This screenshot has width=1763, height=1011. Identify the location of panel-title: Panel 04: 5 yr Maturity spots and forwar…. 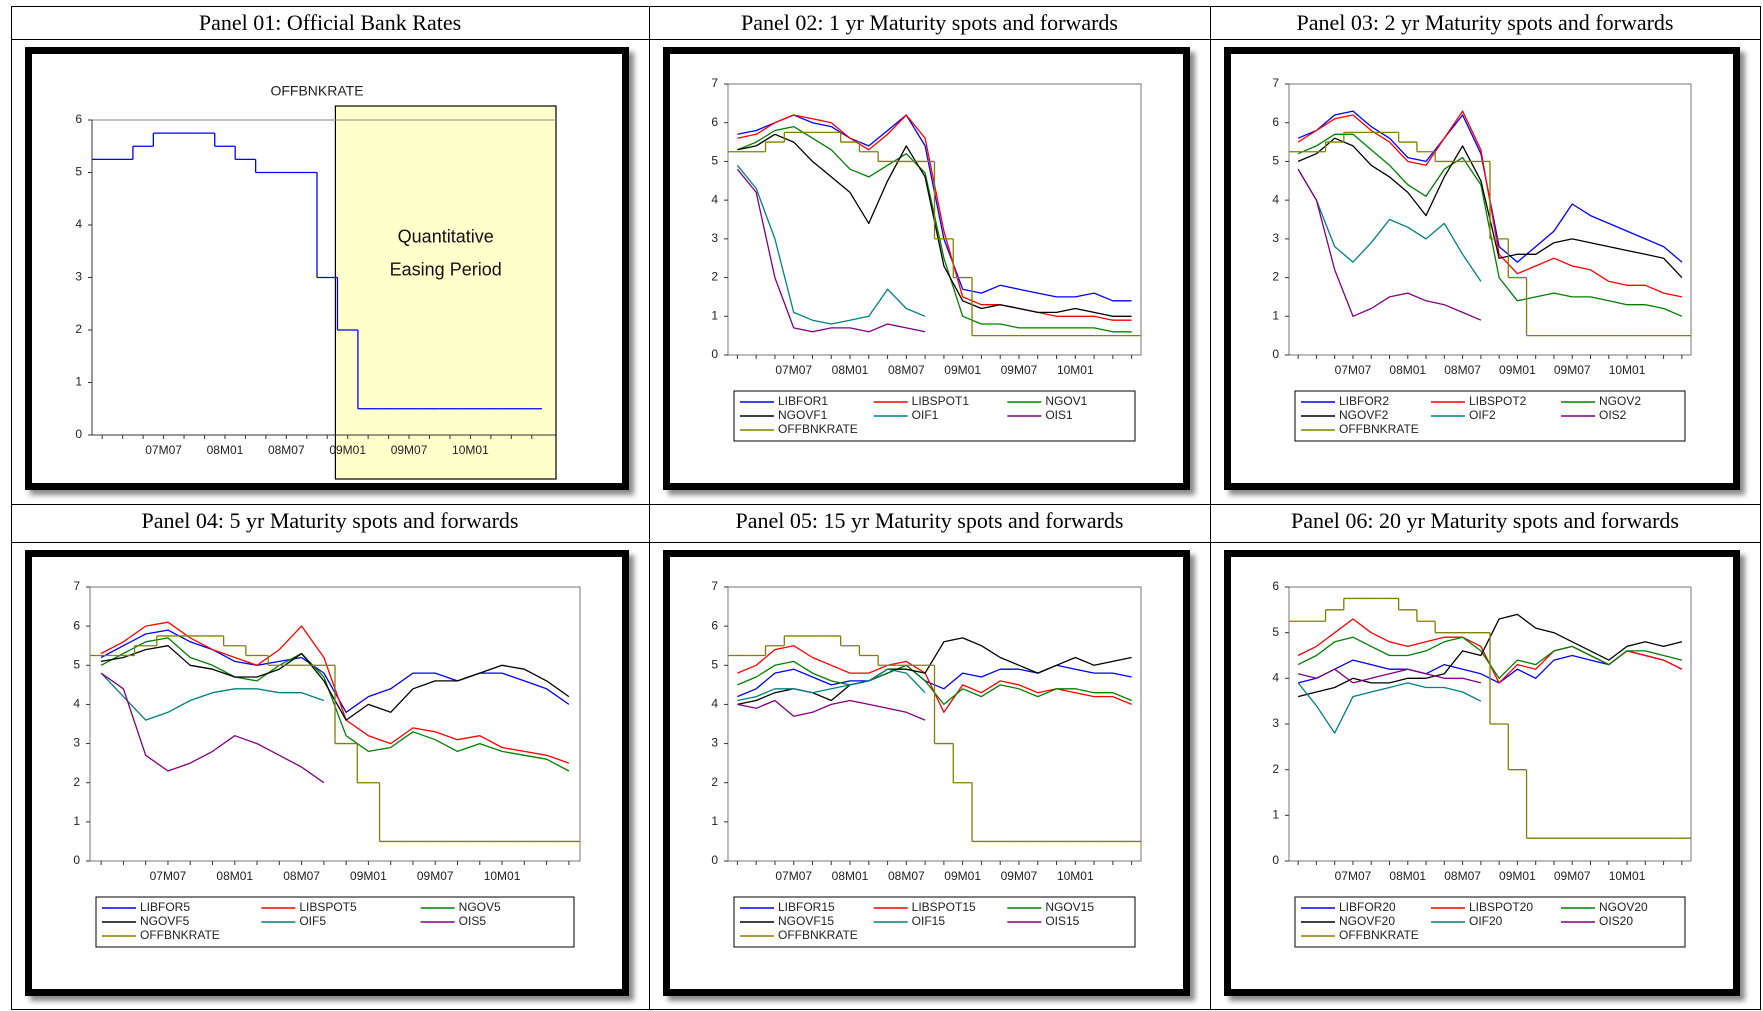
(330, 520).